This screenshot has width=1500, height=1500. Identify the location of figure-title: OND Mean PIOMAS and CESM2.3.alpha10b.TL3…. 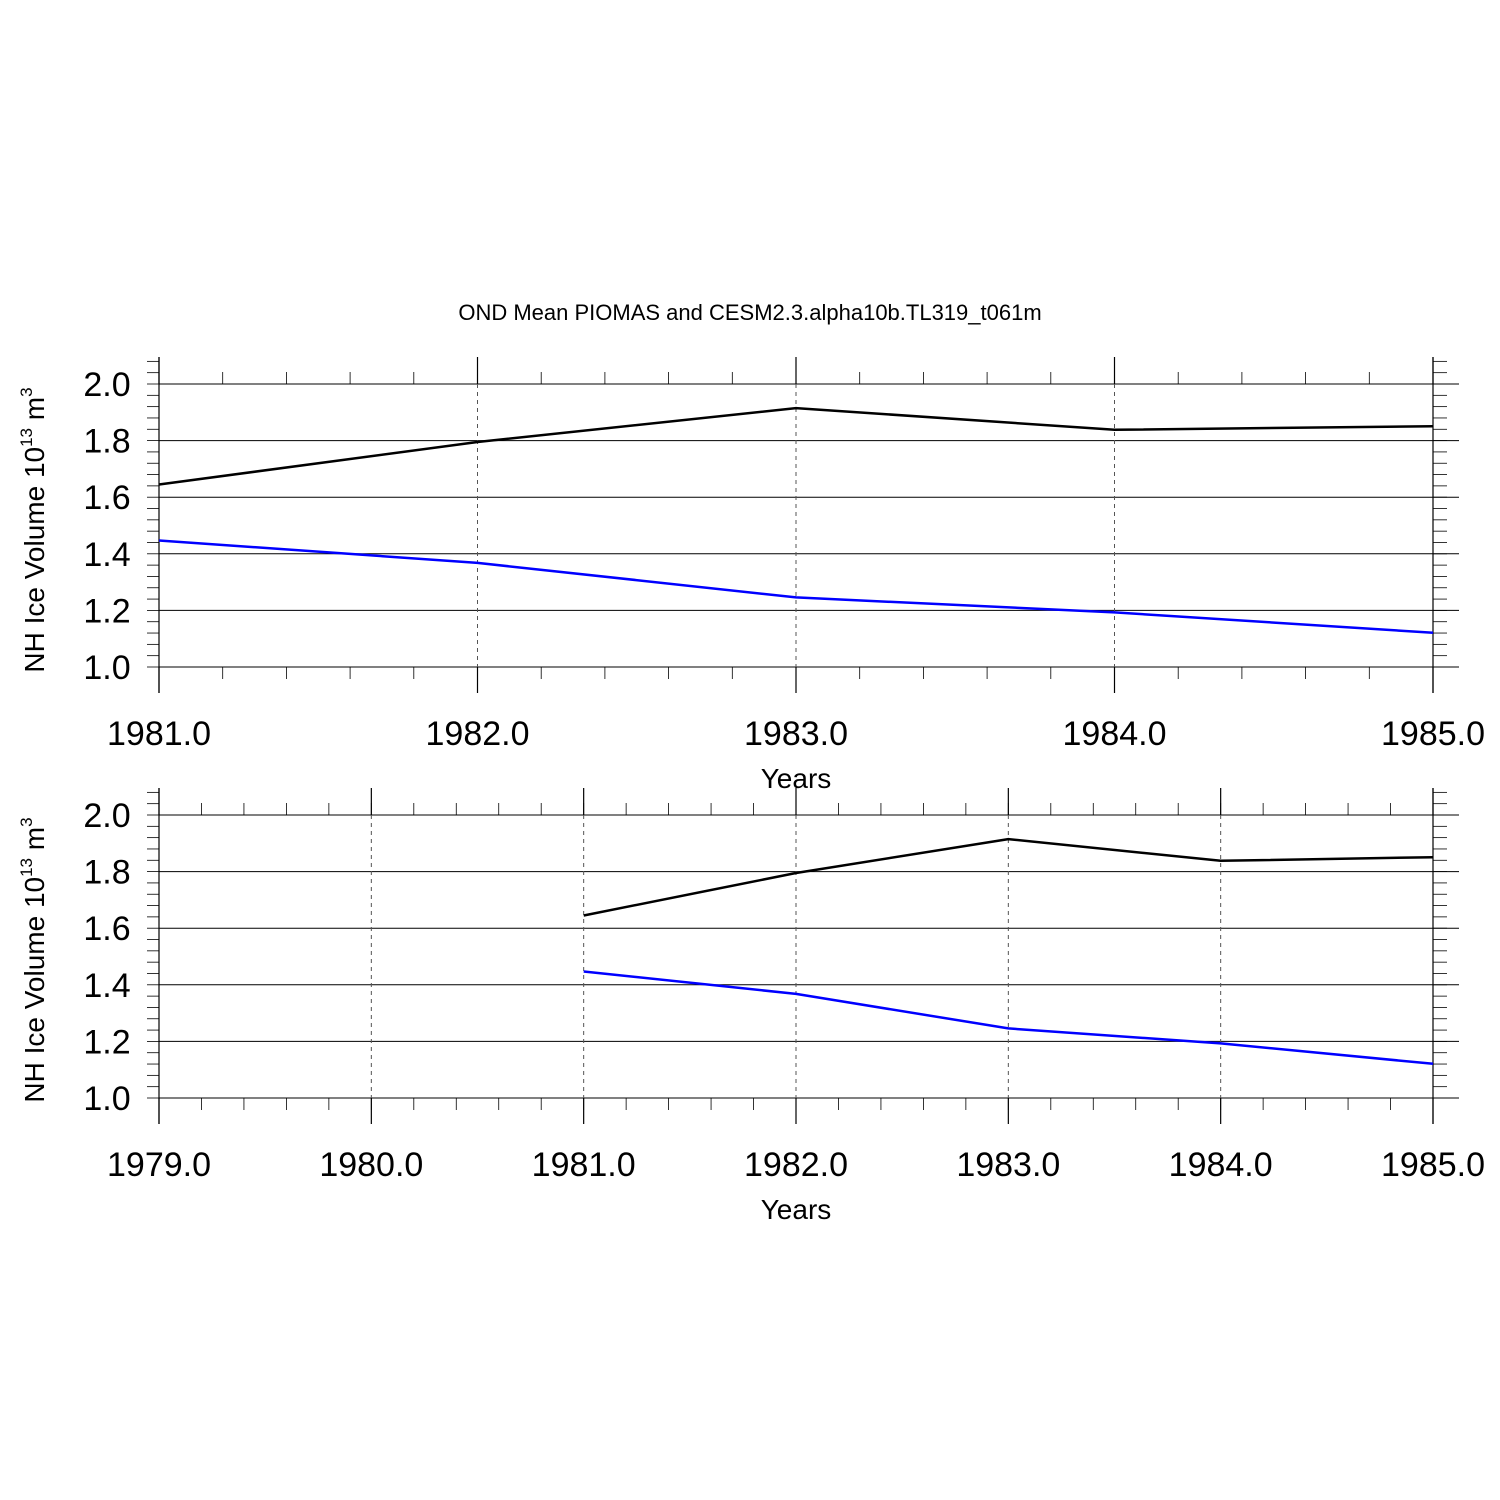
(749, 312).